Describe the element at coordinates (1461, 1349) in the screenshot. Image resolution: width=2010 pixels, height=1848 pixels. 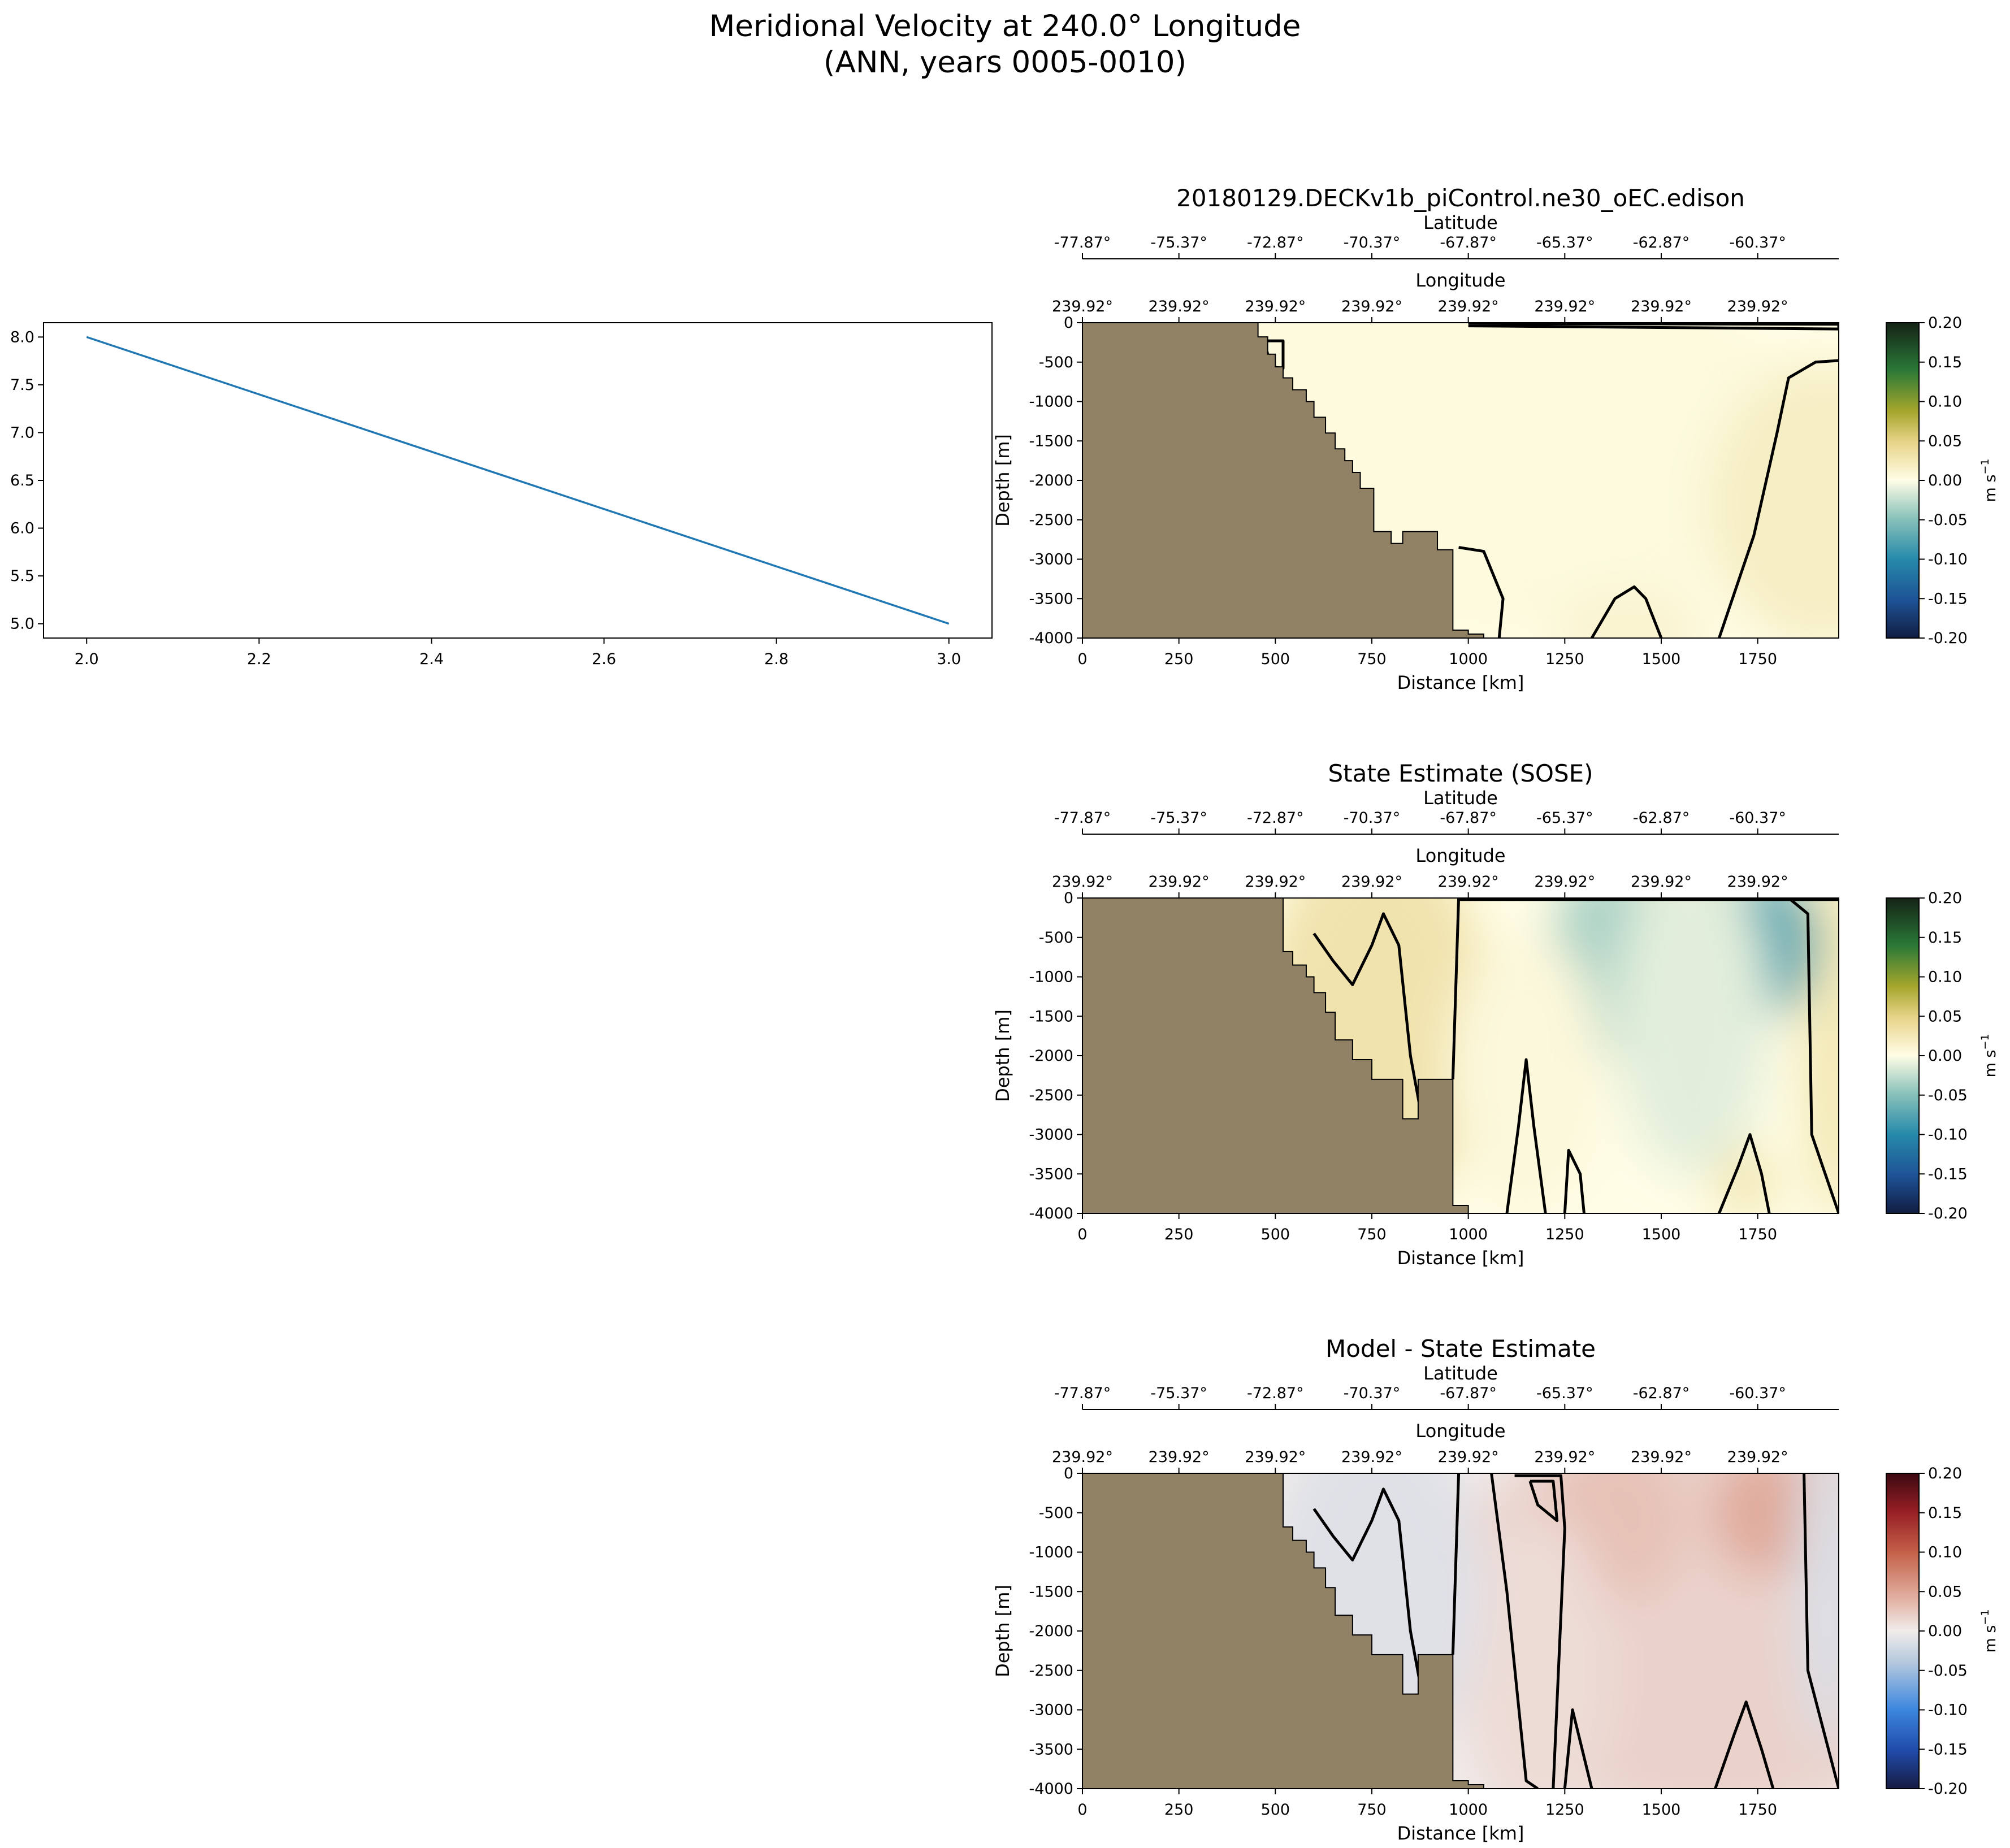
I see `panel-title: Model - State Estimate` at that location.